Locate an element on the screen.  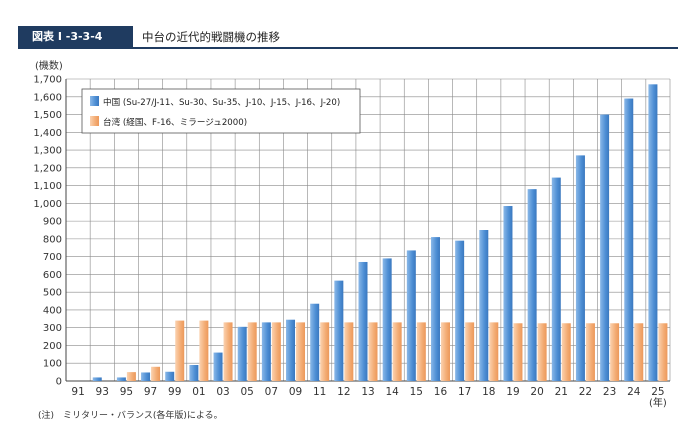
y-tick-label: 0 is located at coordinates (59, 382).